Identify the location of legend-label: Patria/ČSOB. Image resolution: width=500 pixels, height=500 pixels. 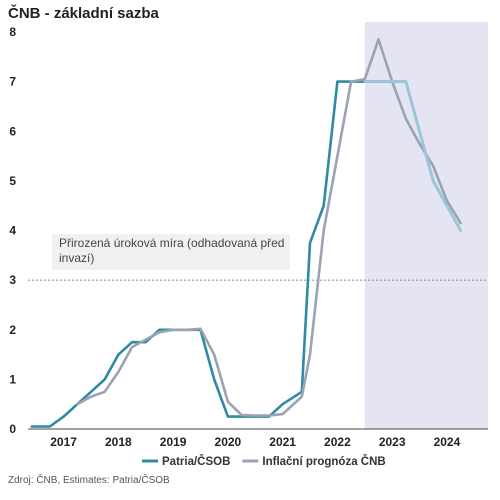
(196, 461).